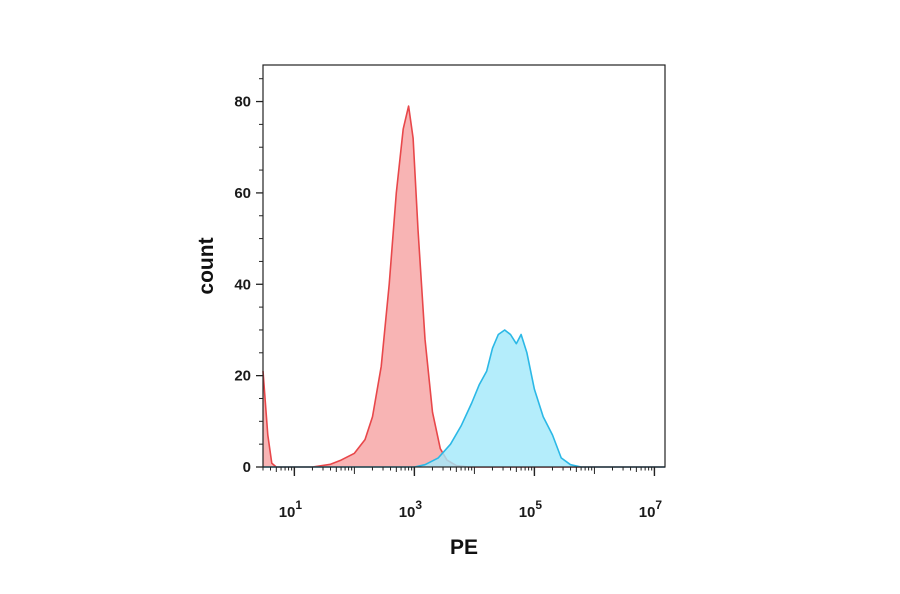 This screenshot has height=594, width=900. I want to click on x-tick-label: 10¹, so click(291, 509).